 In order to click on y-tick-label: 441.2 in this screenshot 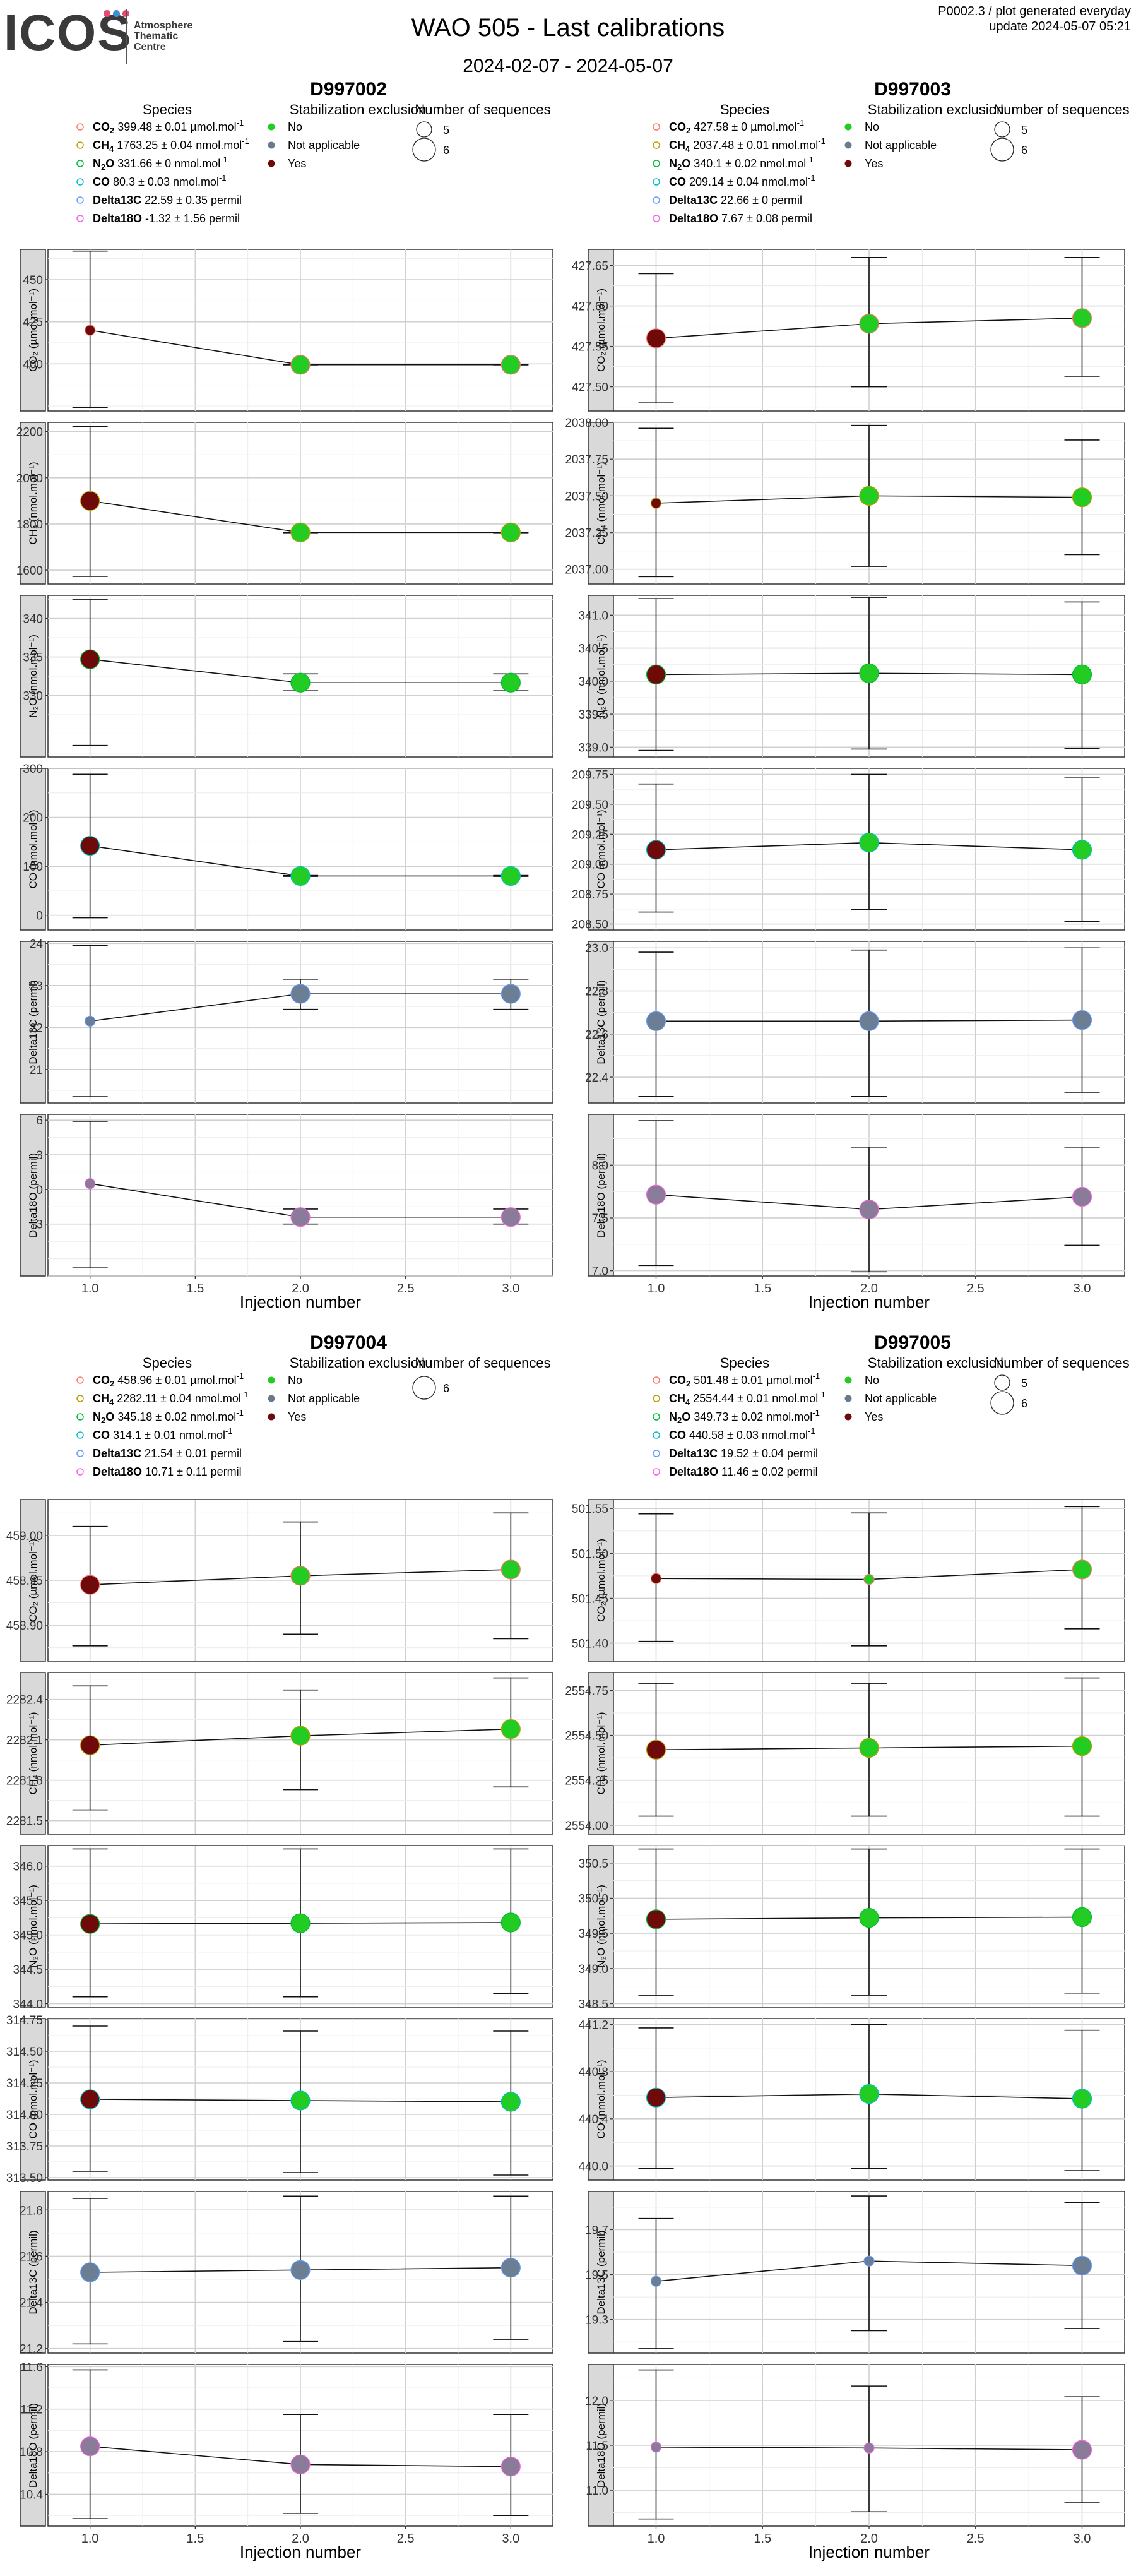, I will do `click(593, 2025)`.